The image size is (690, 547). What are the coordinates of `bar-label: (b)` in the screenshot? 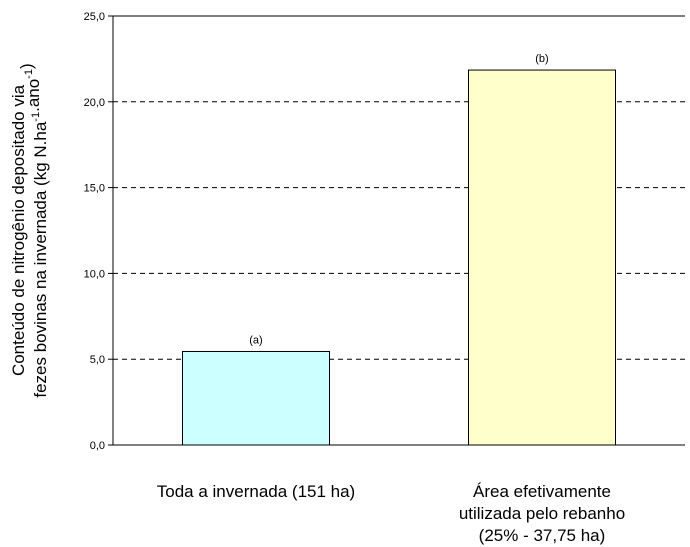 It's located at (541, 59).